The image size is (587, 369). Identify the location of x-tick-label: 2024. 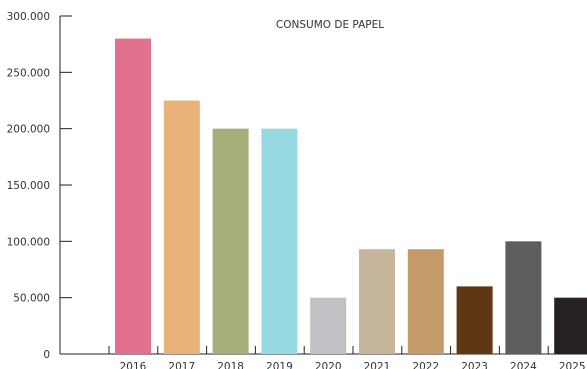
(523, 365).